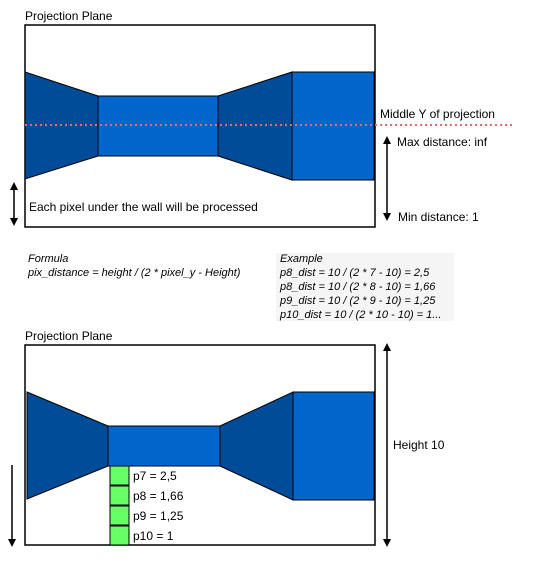  What do you see at coordinates (158, 516) in the screenshot?
I see `pixel-label: p9 = 1,25` at bounding box center [158, 516].